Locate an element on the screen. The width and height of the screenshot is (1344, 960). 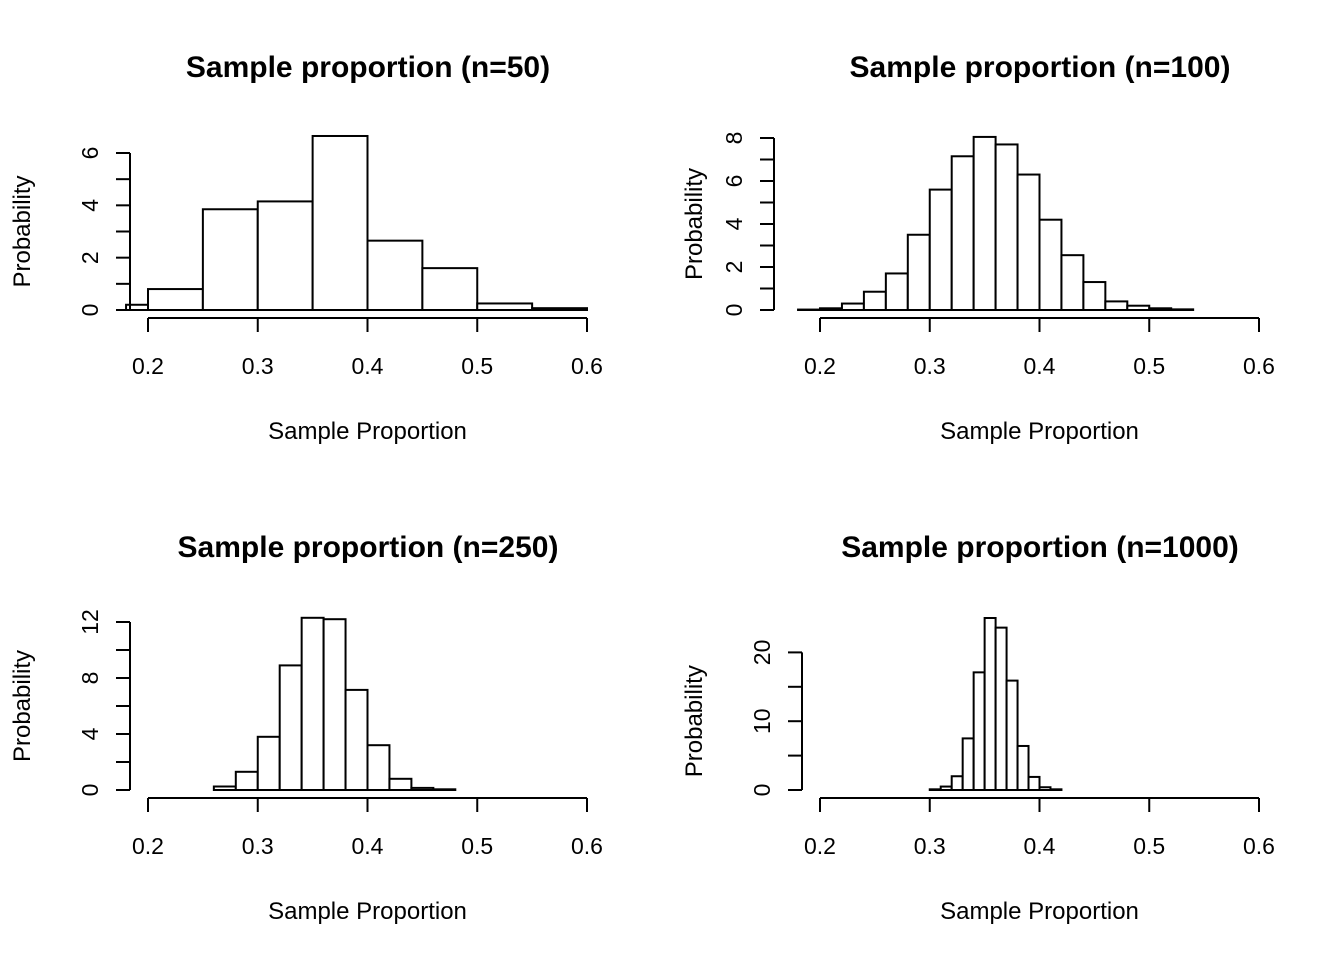
chart-title: Sample proportion (n=250) is located at coordinates (368, 547).